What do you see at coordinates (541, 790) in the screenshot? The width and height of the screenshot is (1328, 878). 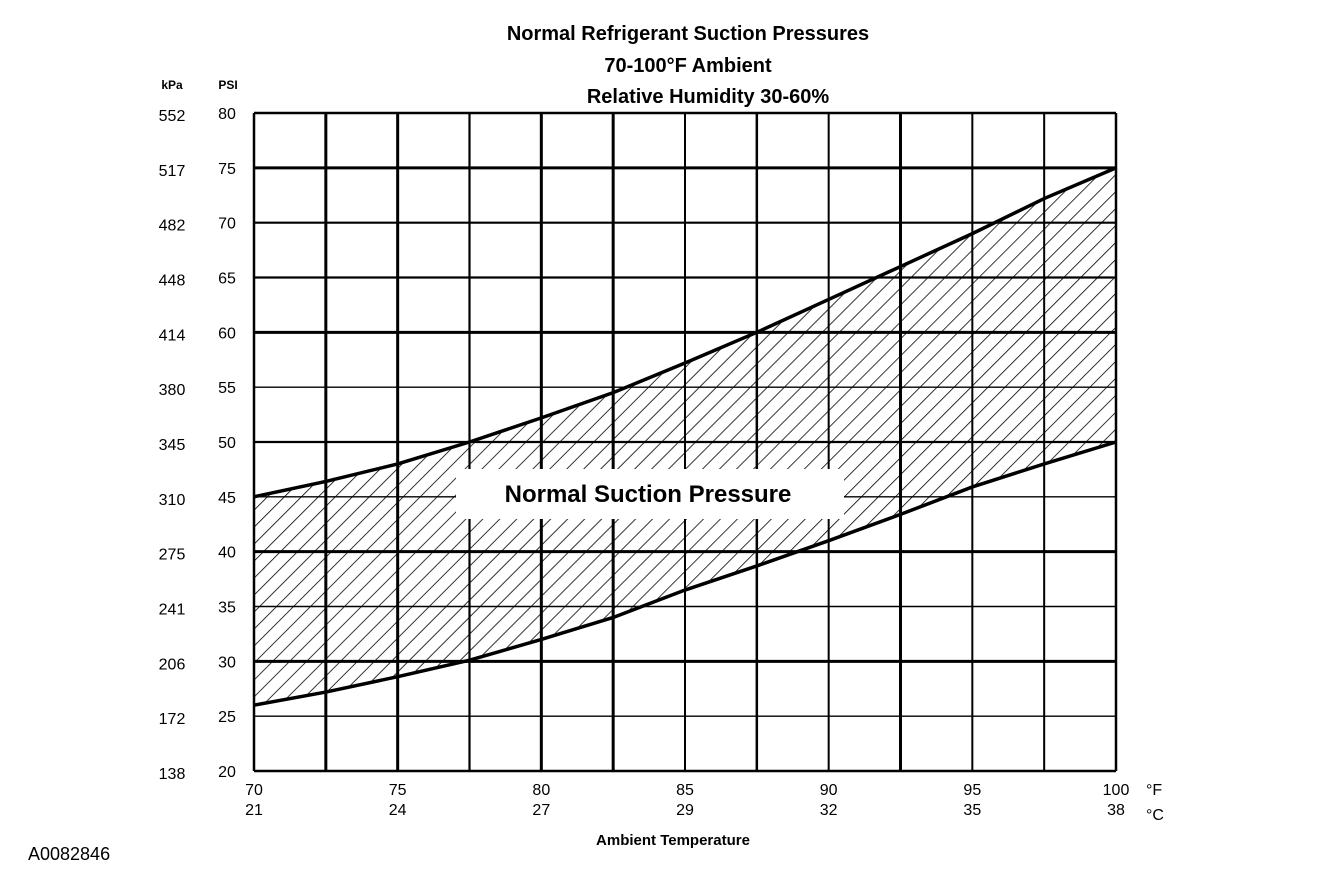 I see `x-tick-f: 80` at bounding box center [541, 790].